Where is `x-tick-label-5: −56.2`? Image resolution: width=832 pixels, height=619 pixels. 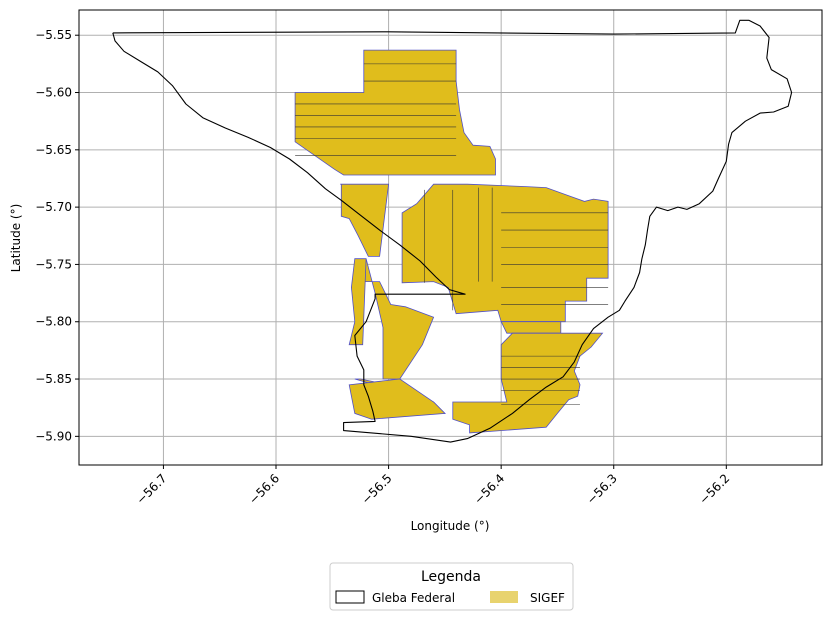 x-tick-label-5: −56.2 is located at coordinates (715, 489).